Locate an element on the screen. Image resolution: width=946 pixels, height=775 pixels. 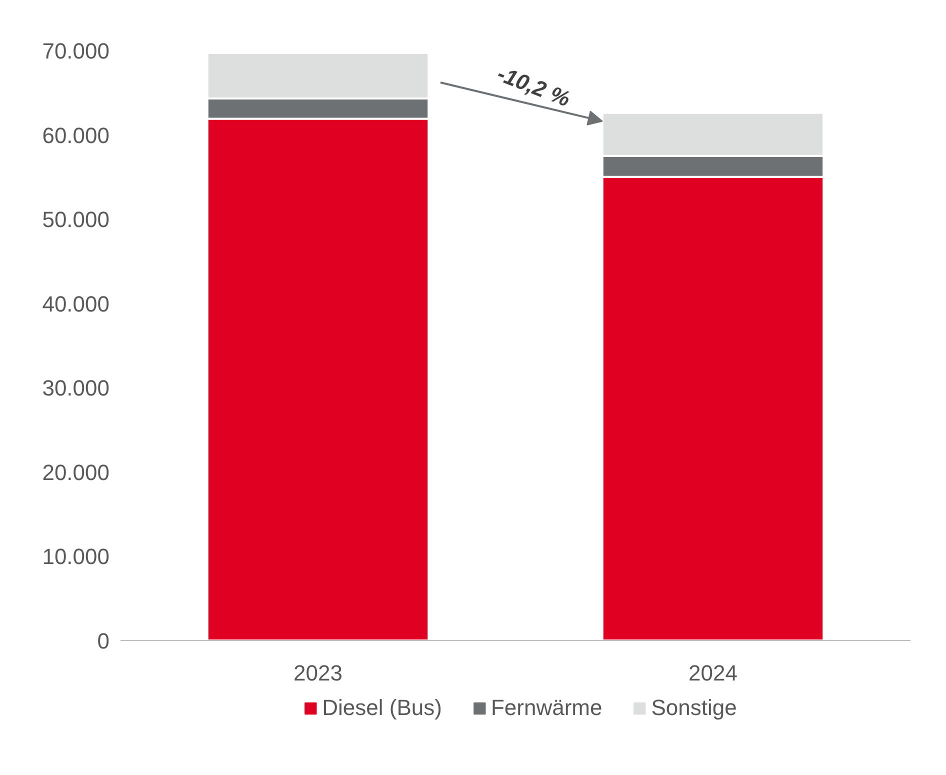
y-tick-label: 0 is located at coordinates (103, 641).